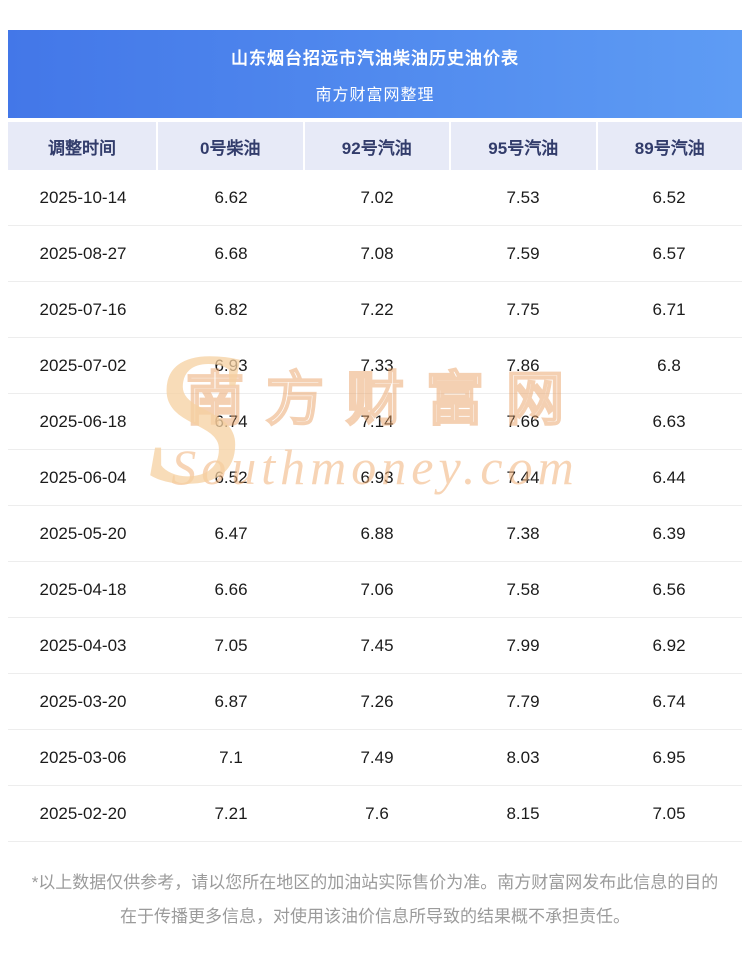 This screenshot has width=750, height=977. What do you see at coordinates (523, 477) in the screenshot?
I see `price-cell: 7.44` at bounding box center [523, 477].